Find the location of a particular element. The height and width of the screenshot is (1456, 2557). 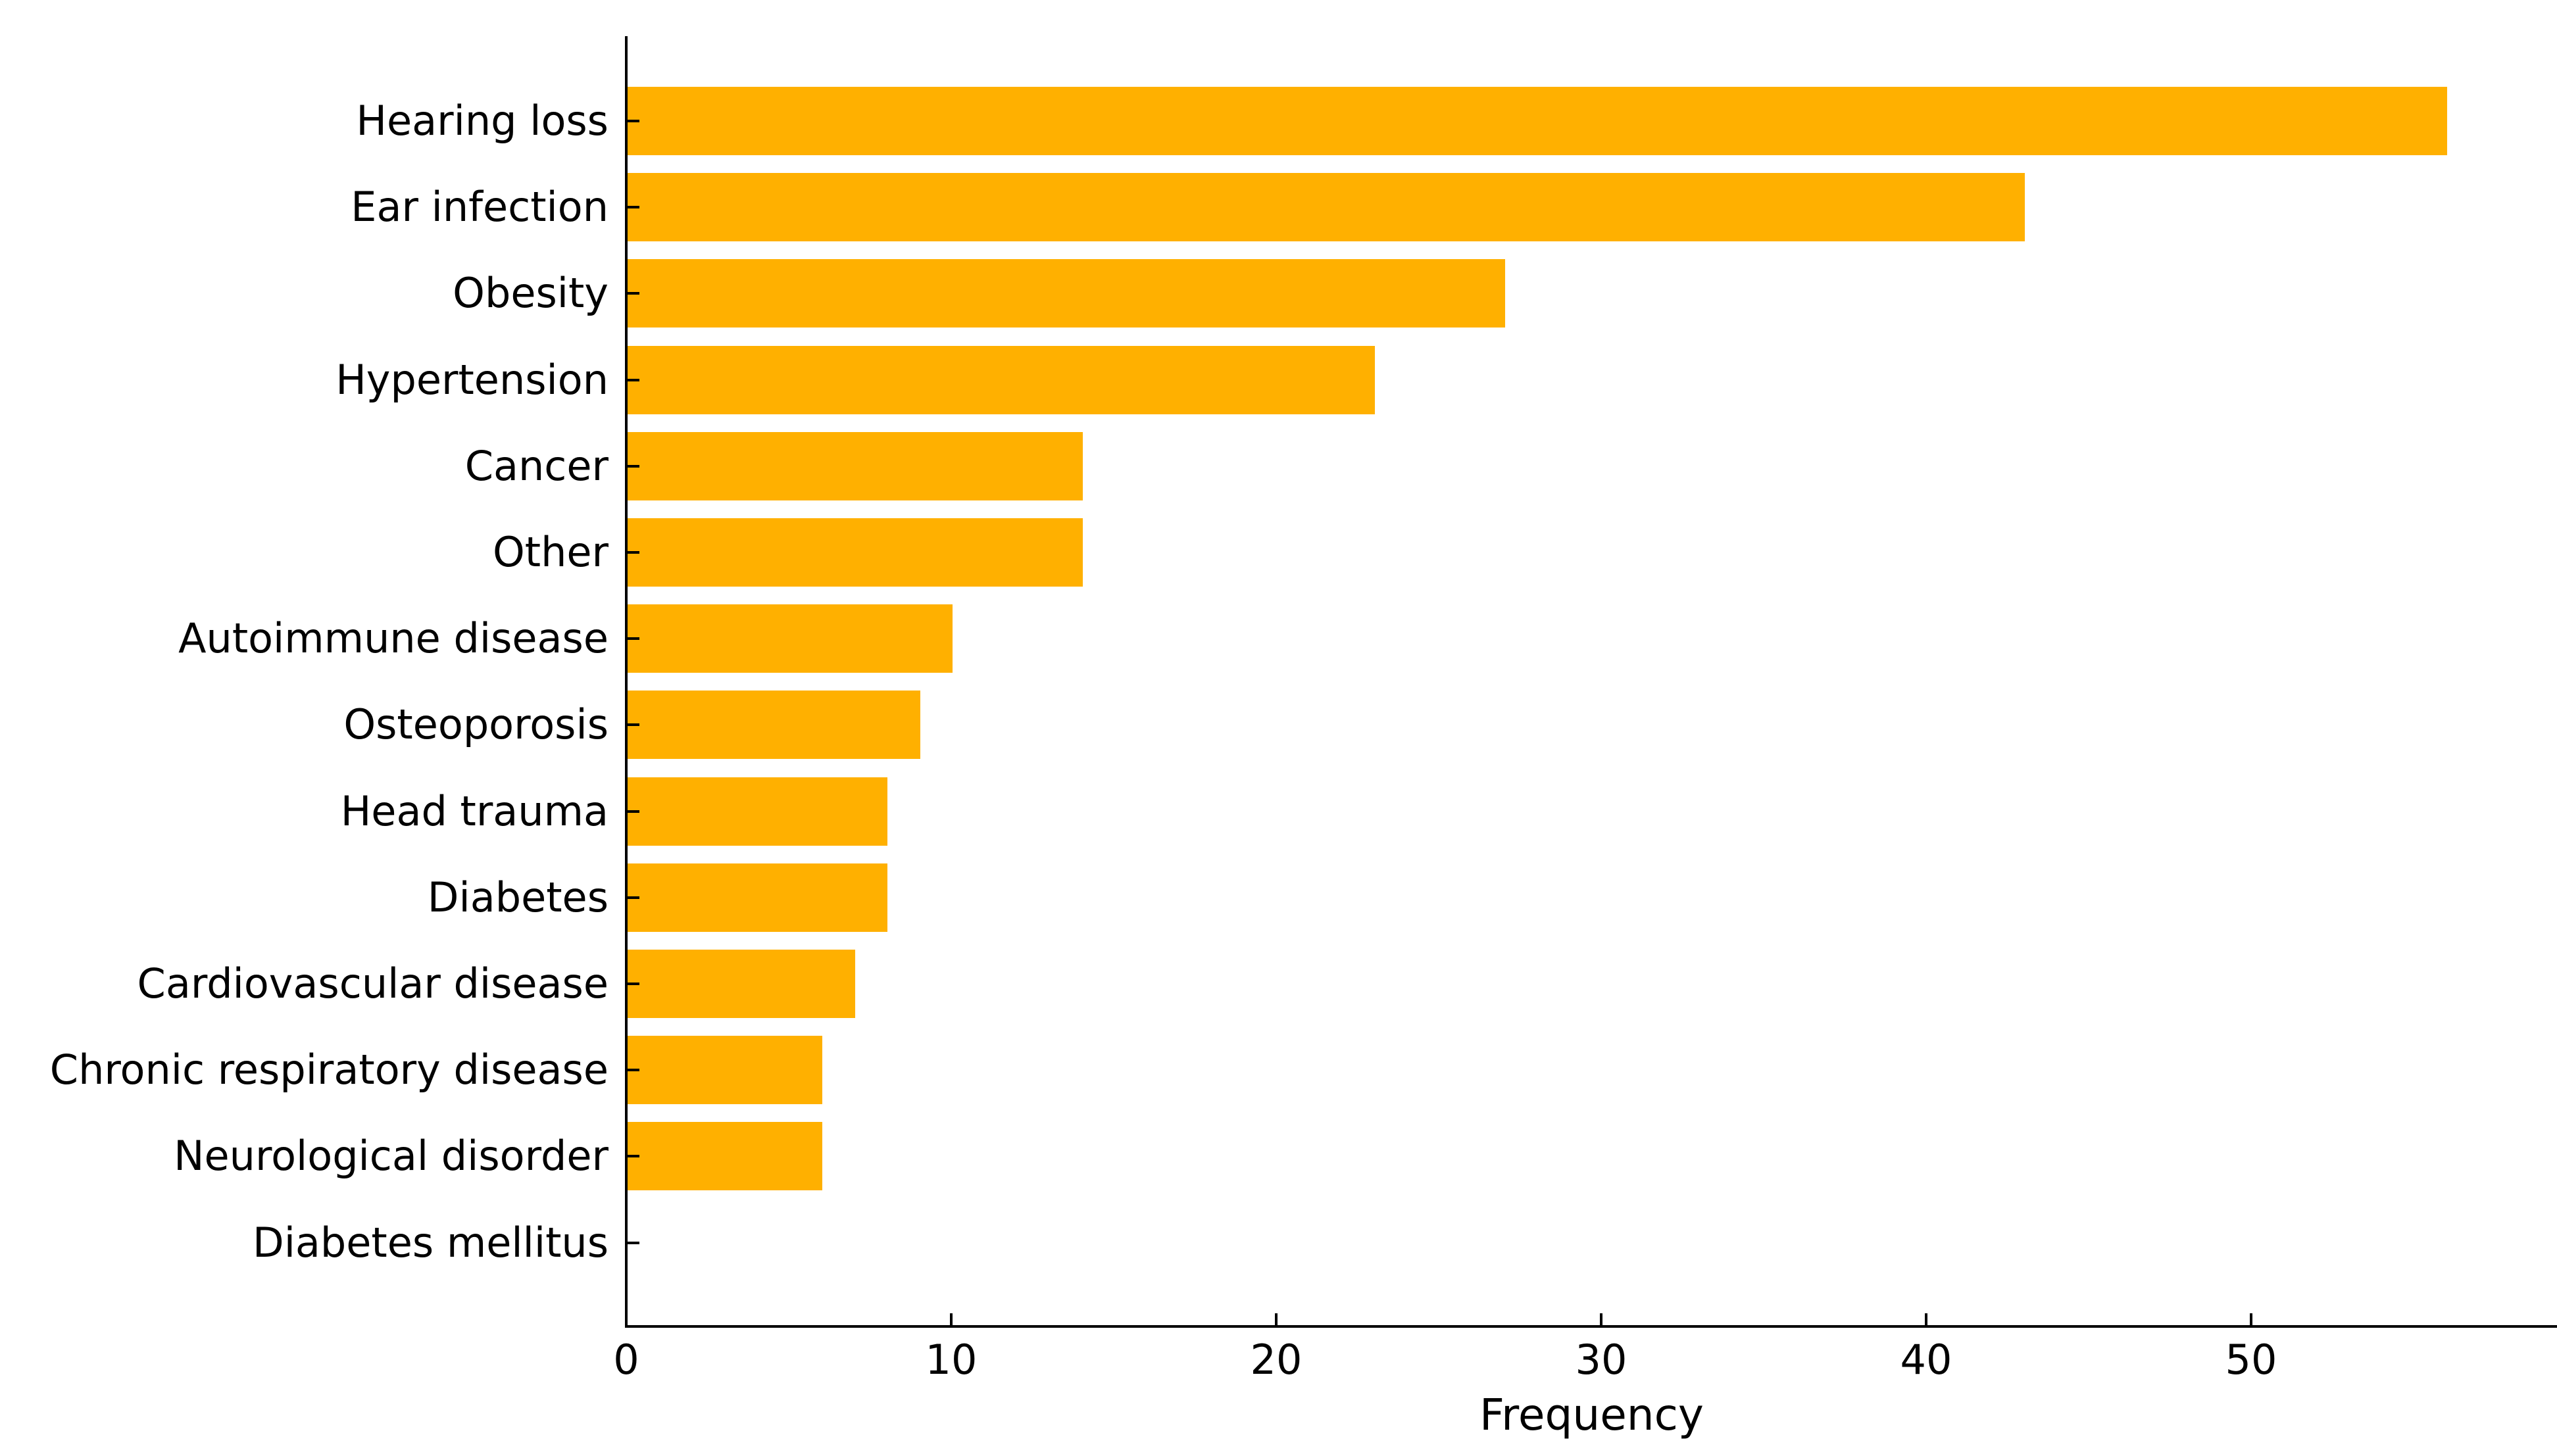

y-tick-label: Autoimmune disease is located at coordinates (393, 638).